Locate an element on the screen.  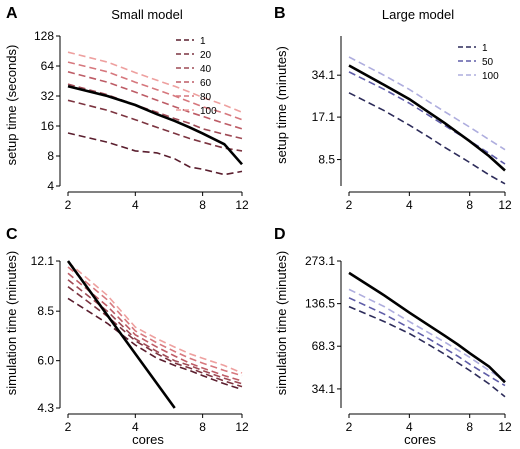
y-tick-label: 4.3 is located at coordinates (45, 408).